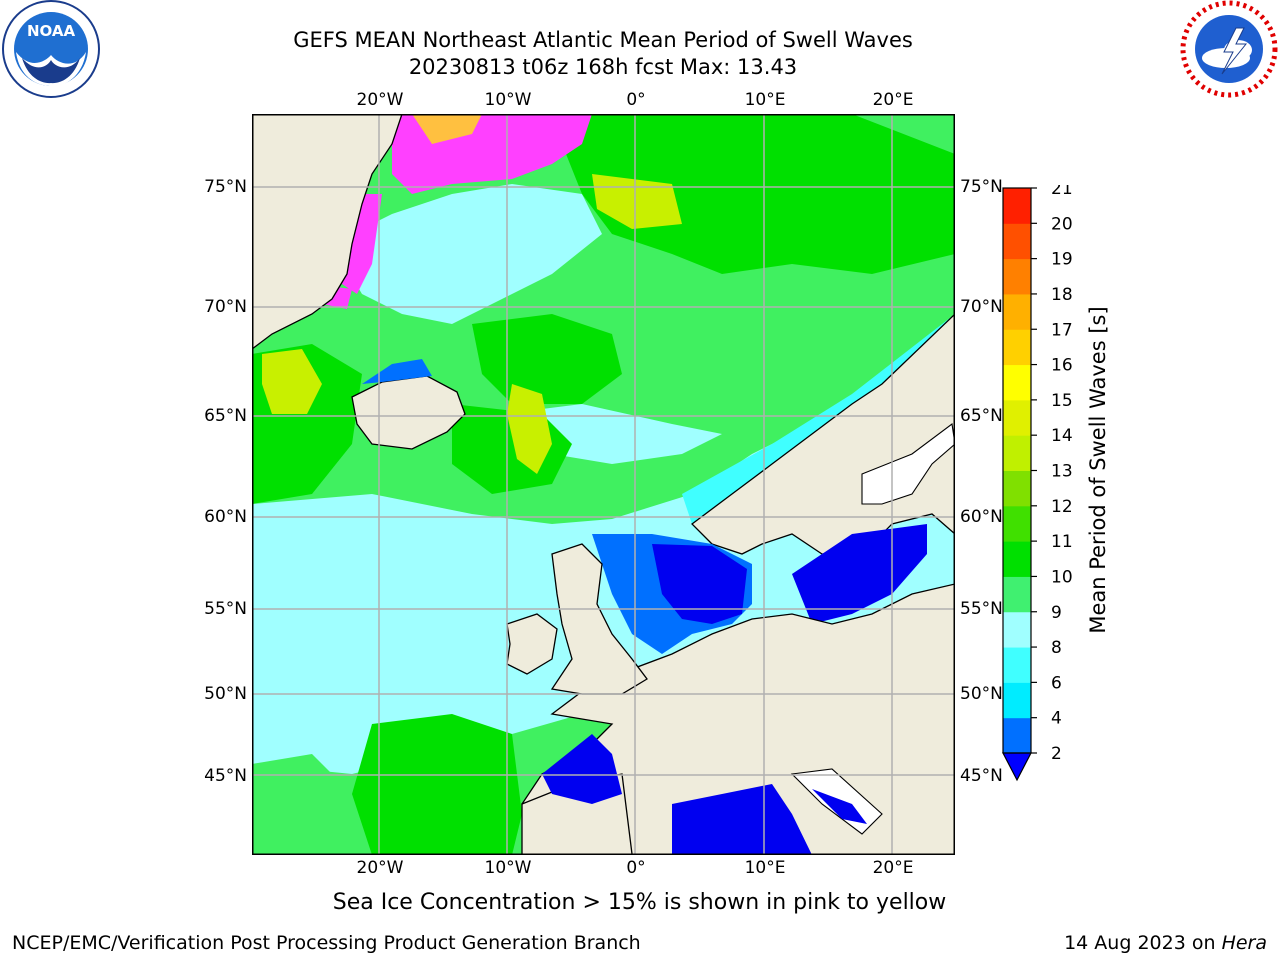 The width and height of the screenshot is (1280, 960). What do you see at coordinates (742, 819) in the screenshot?
I see `mediterranean-sea` at bounding box center [742, 819].